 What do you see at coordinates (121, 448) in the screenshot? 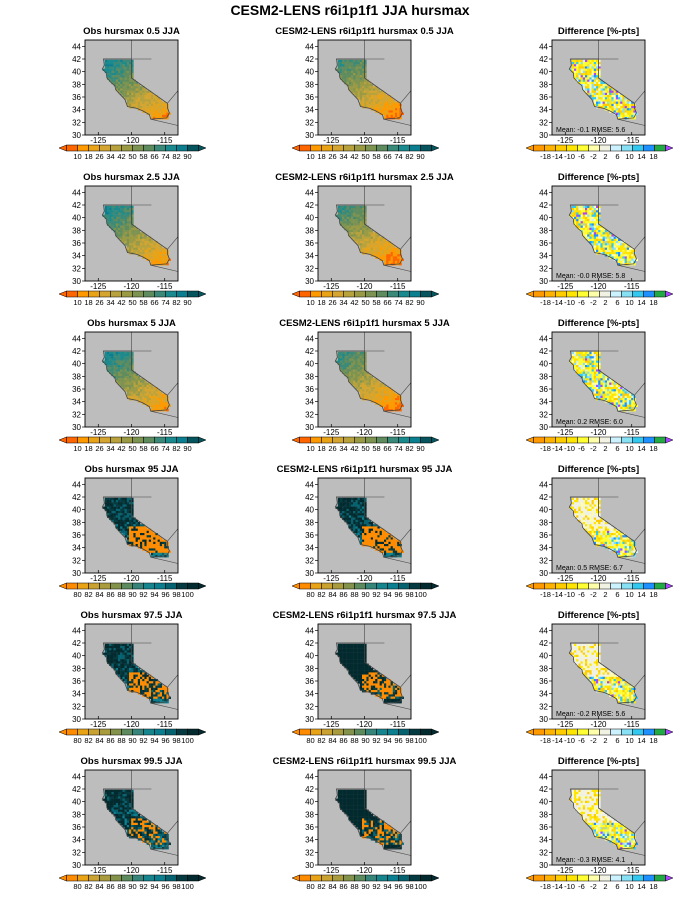
I see `colorbar-tick-label: 42` at bounding box center [121, 448].